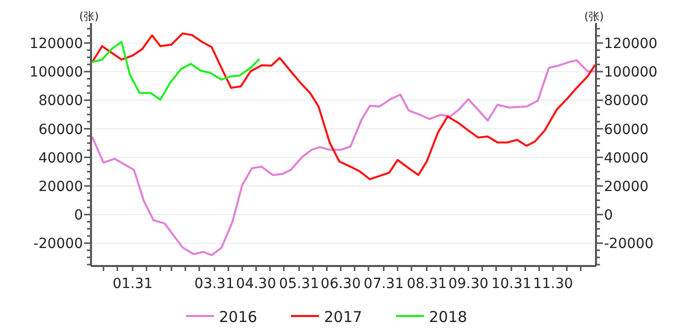  I want to click on y-tick-label: 20000, so click(60, 186).